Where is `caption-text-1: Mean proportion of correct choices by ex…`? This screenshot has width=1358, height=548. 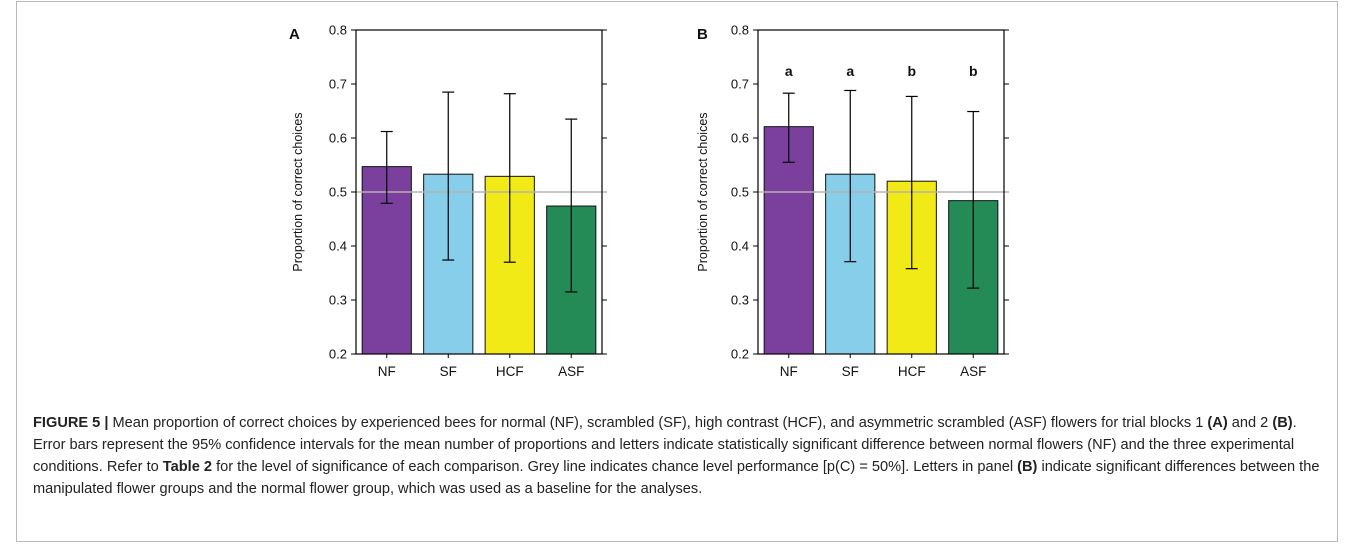 caption-text-1: Mean proportion of correct choices by ex… is located at coordinates (658, 423).